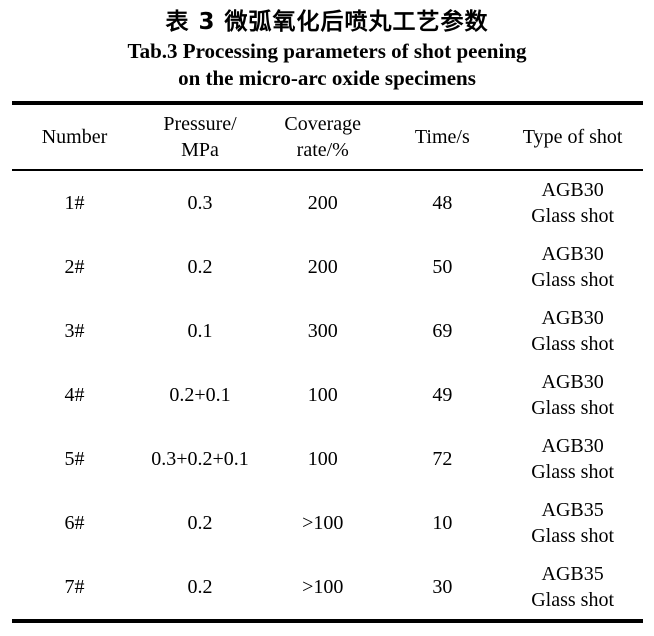 Image resolution: width=654 pixels, height=636 pixels. I want to click on column-header-shot: Type of shot, so click(572, 137).